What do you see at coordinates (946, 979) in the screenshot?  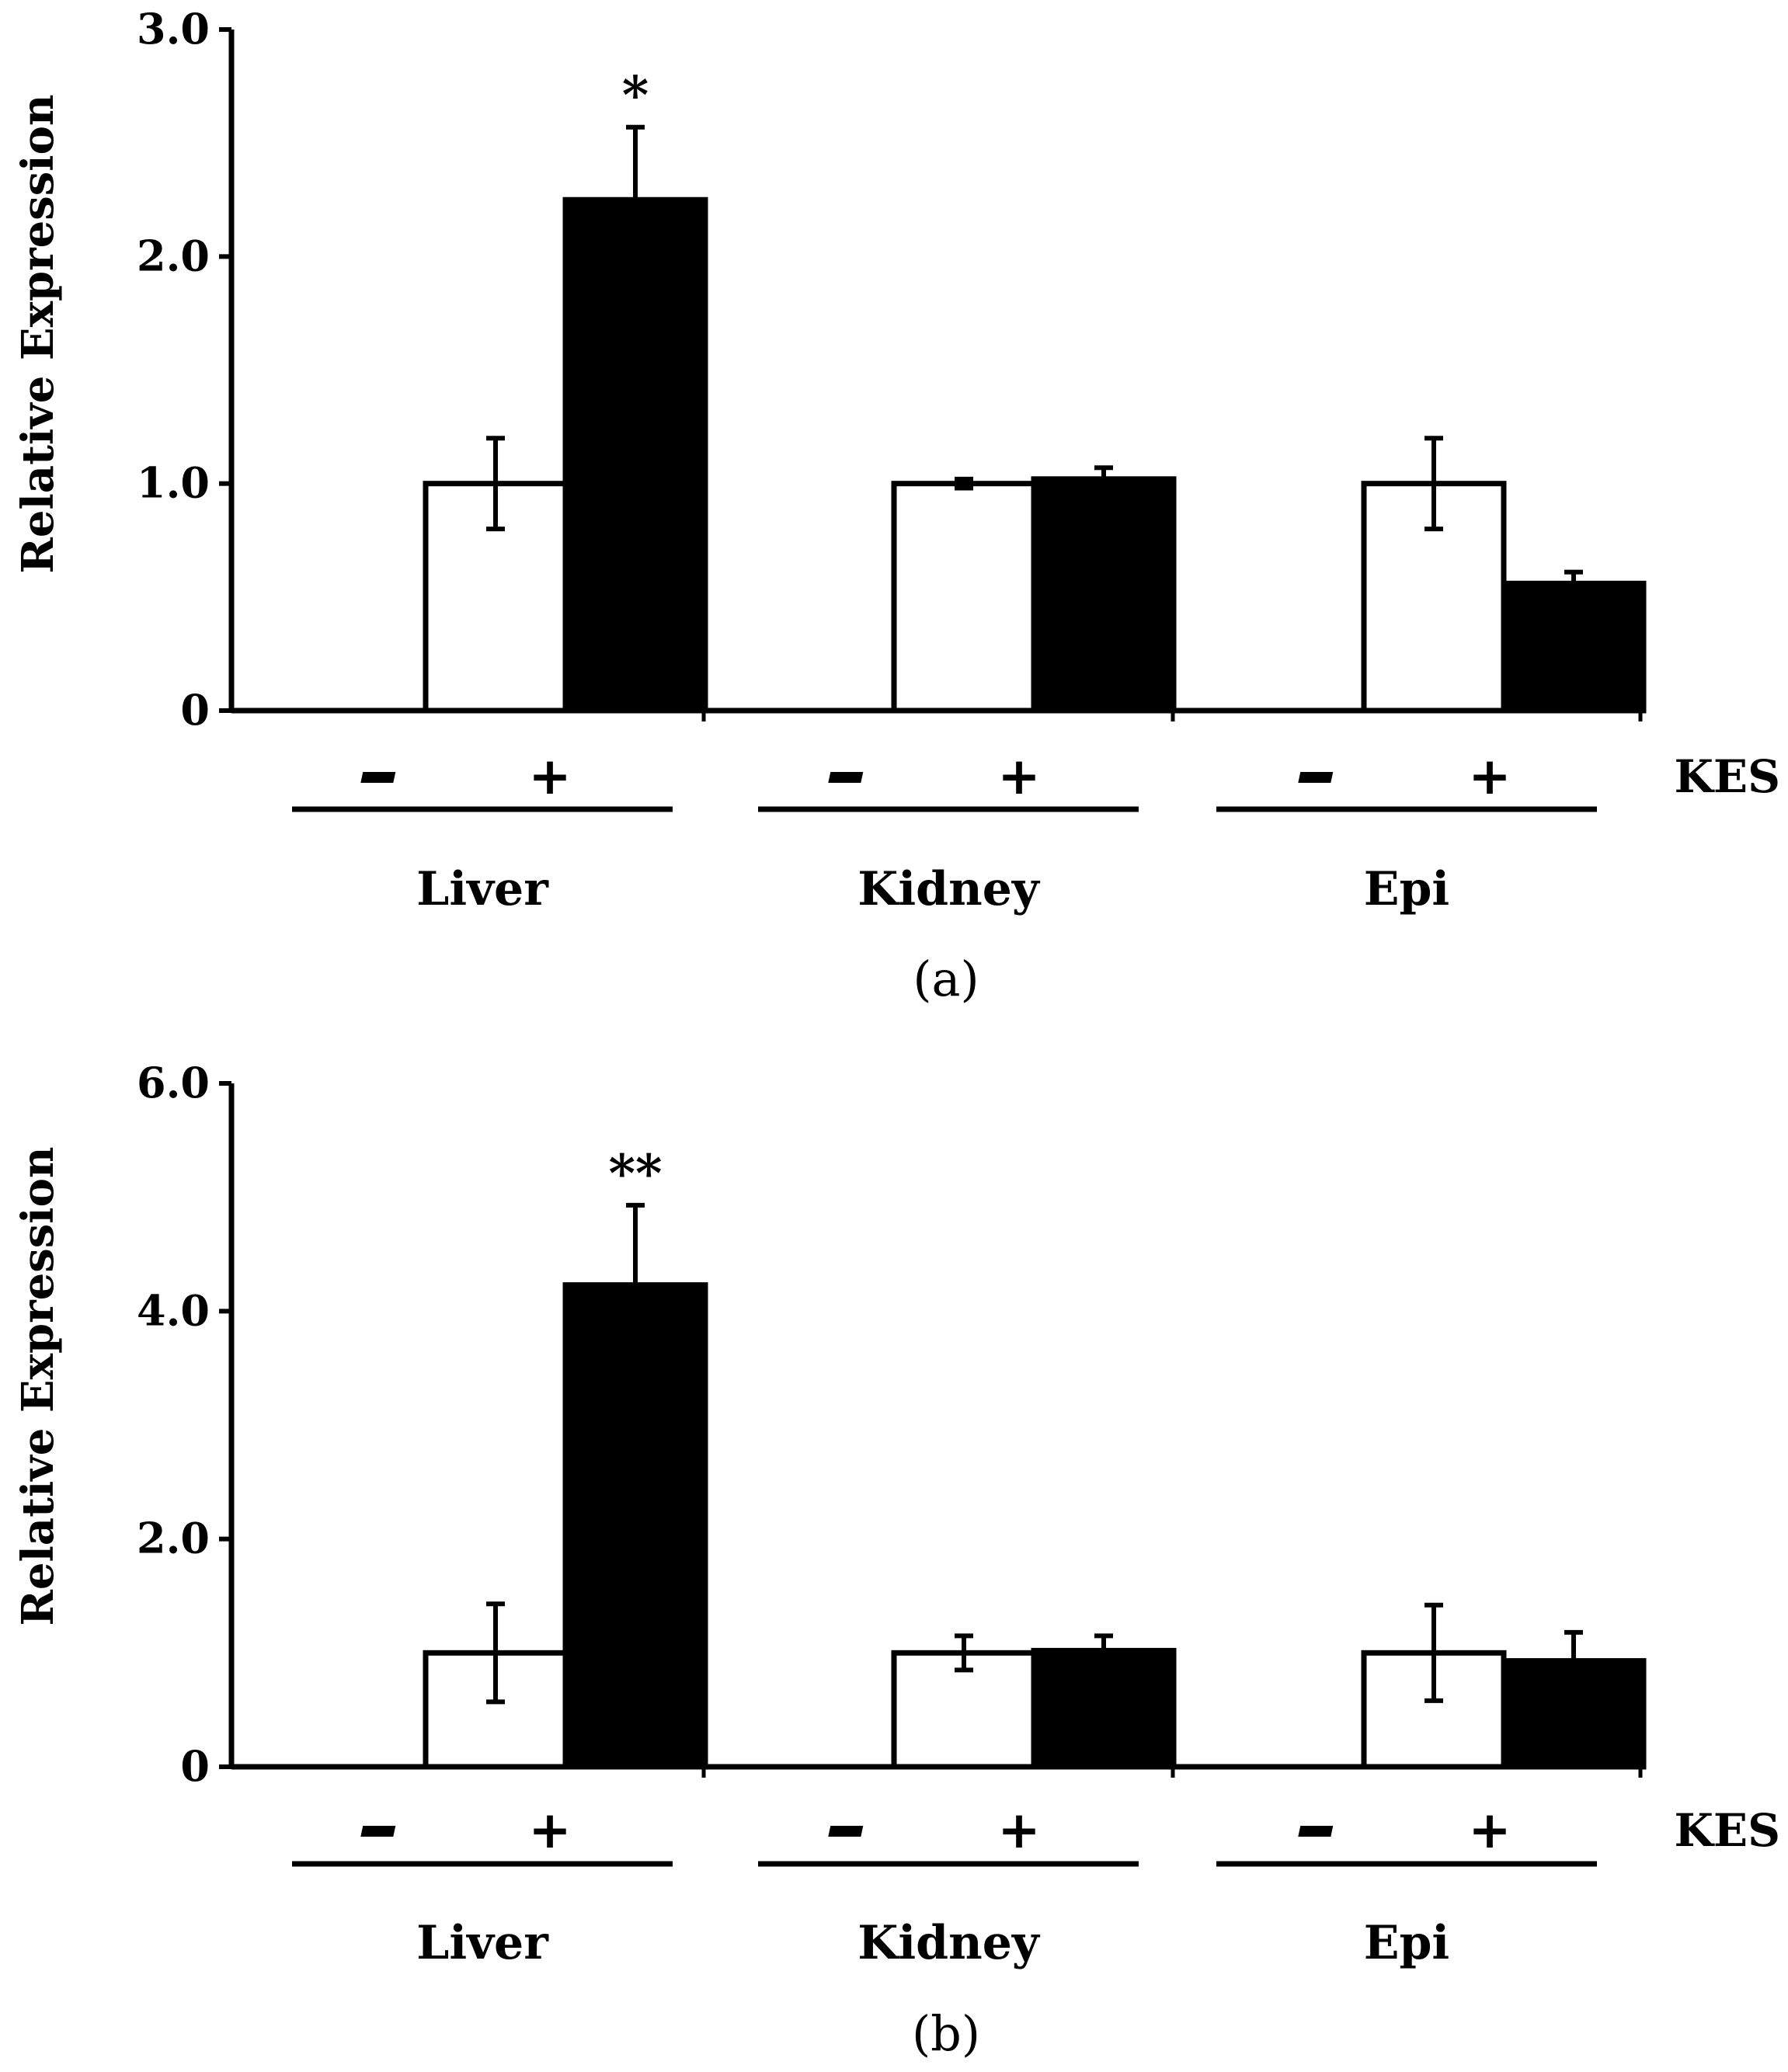 I see `panel-label: (a)` at bounding box center [946, 979].